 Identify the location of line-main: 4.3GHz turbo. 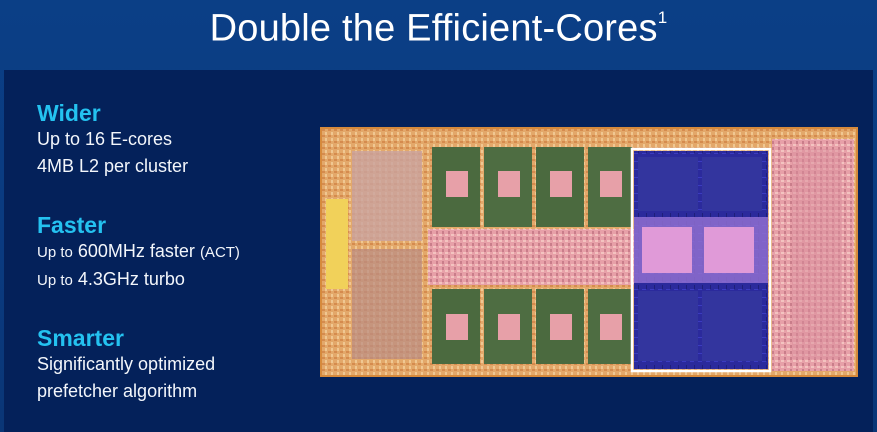
(131, 279).